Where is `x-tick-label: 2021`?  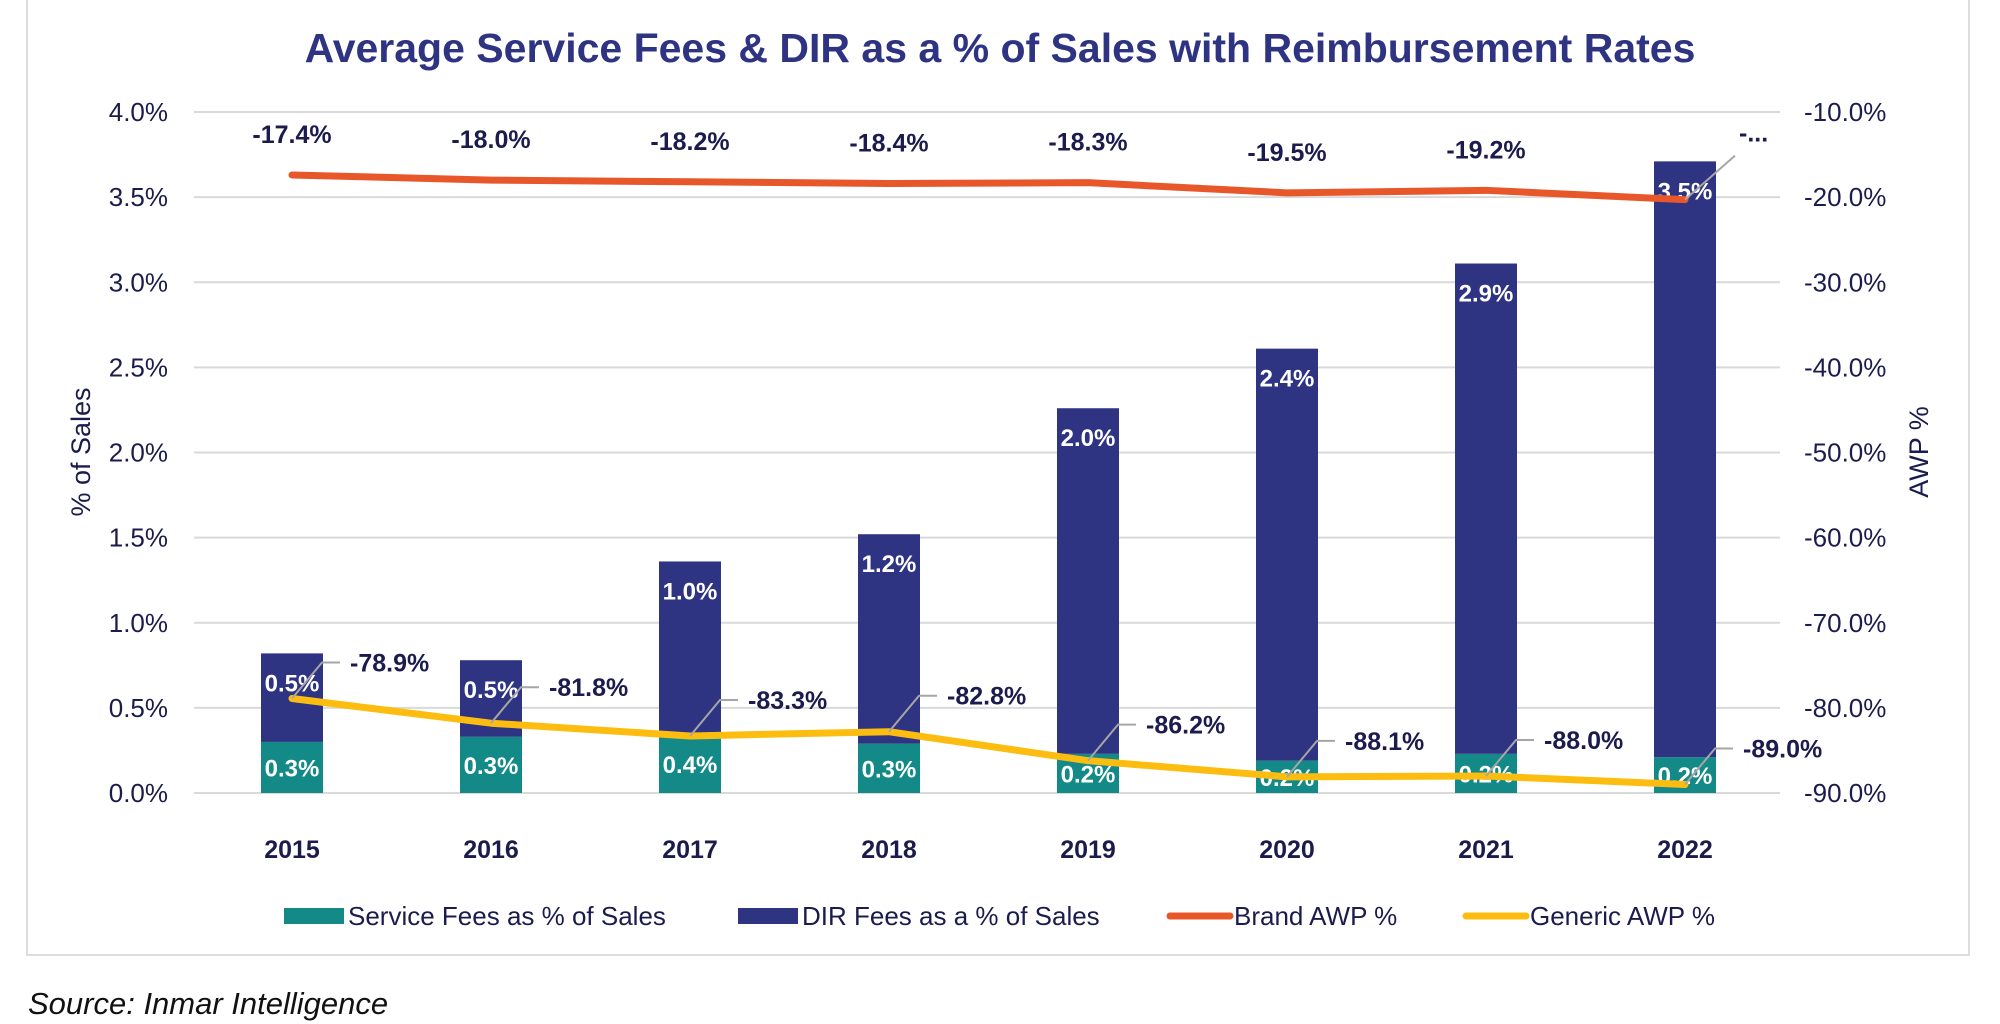 x-tick-label: 2021 is located at coordinates (1486, 850).